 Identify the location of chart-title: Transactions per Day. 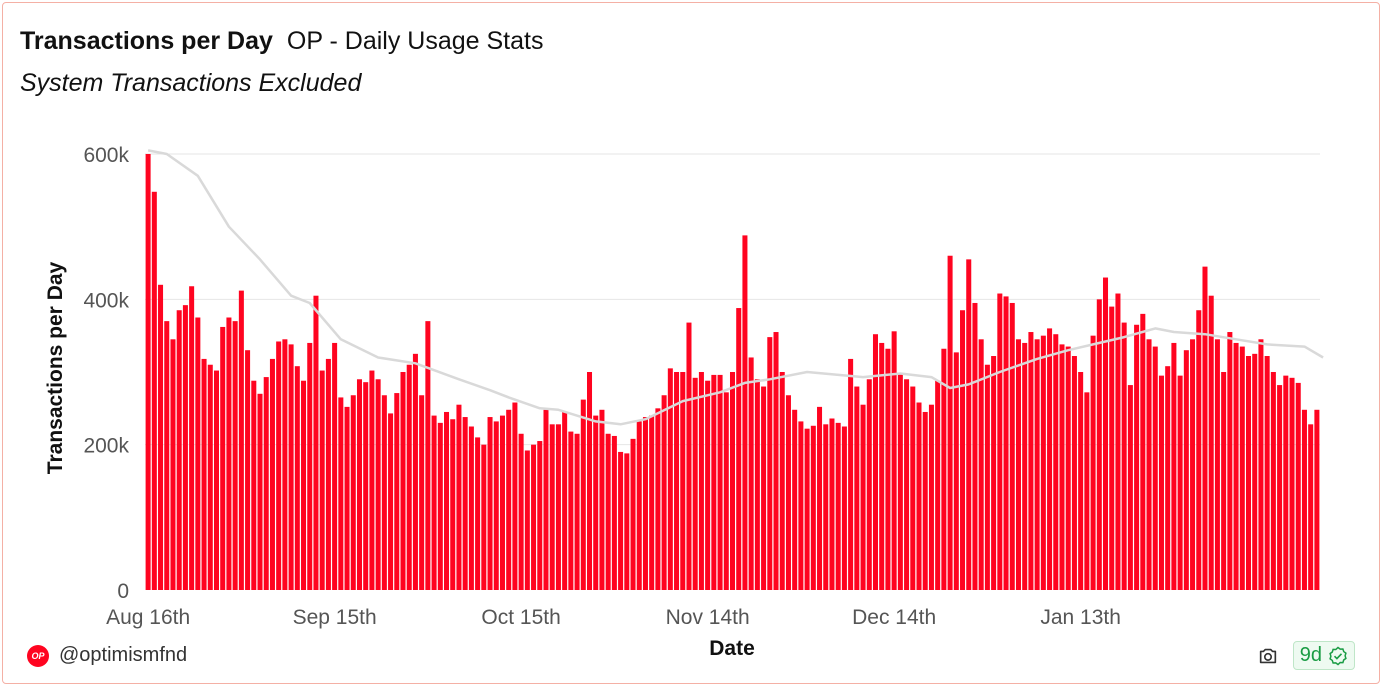
(146, 41).